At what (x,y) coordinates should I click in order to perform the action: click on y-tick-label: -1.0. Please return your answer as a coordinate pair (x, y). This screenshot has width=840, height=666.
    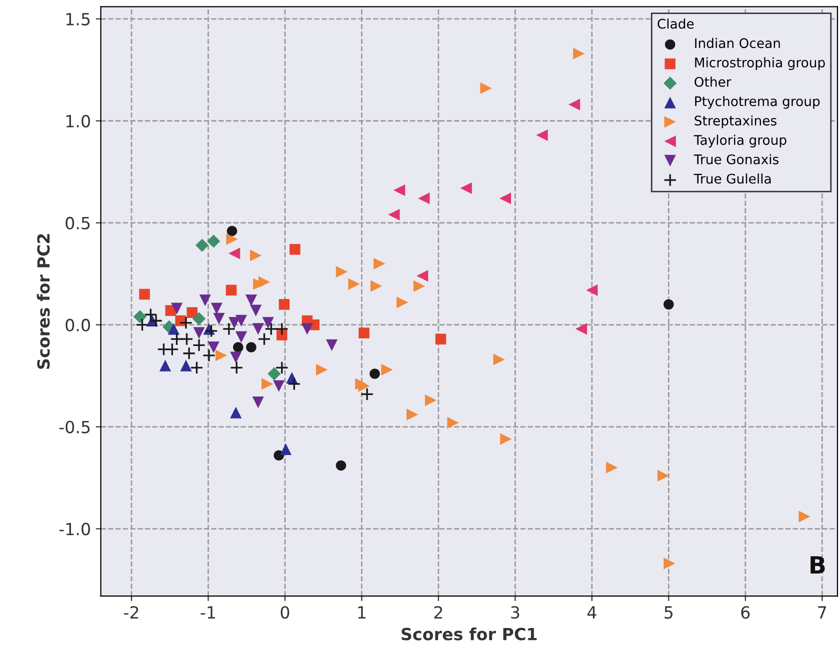
    Looking at the image, I should click on (74, 529).